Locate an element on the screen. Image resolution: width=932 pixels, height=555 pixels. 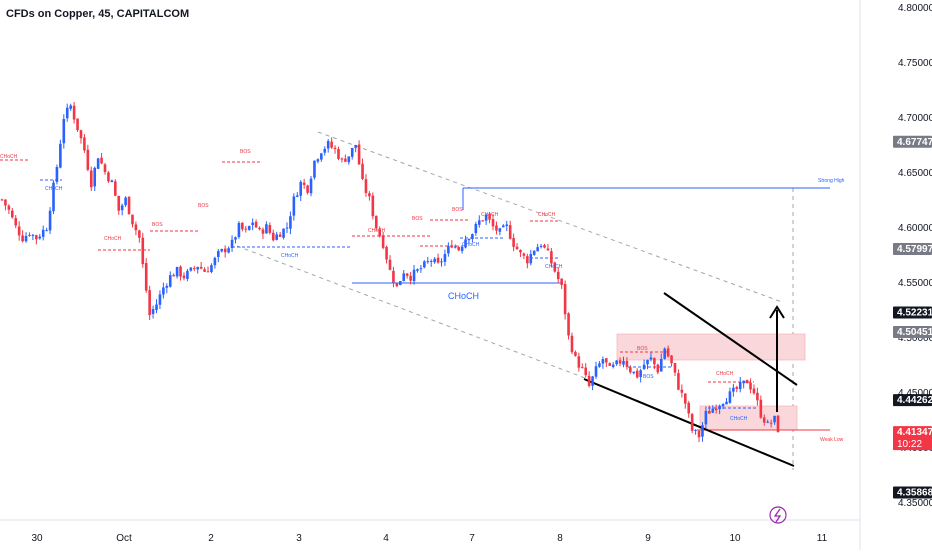
y-tick-label: 4.50000 is located at coordinates (915, 338).